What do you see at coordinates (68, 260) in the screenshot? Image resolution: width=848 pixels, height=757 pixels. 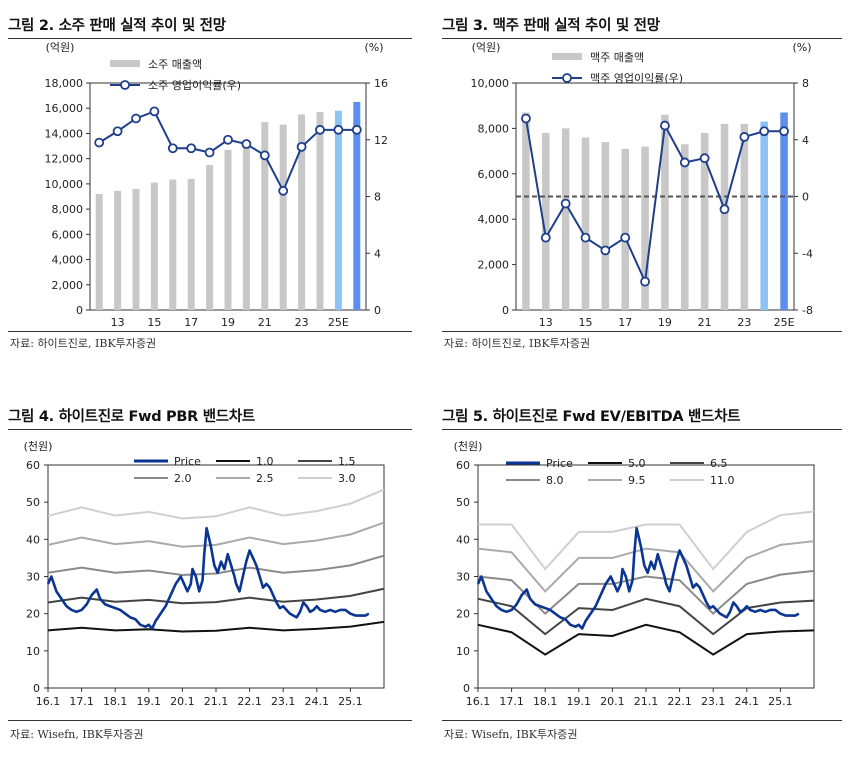 I see `soju-ytick-left-label: 4,000` at bounding box center [68, 260].